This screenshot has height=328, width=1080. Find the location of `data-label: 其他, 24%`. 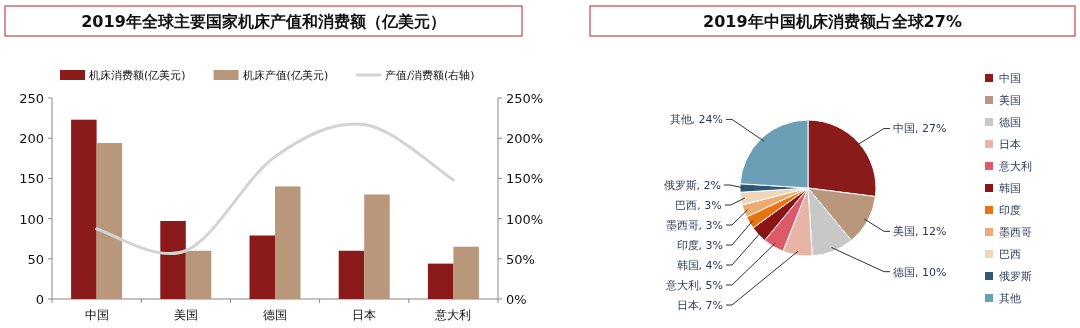

data-label: 其他, 24% is located at coordinates (696, 120).